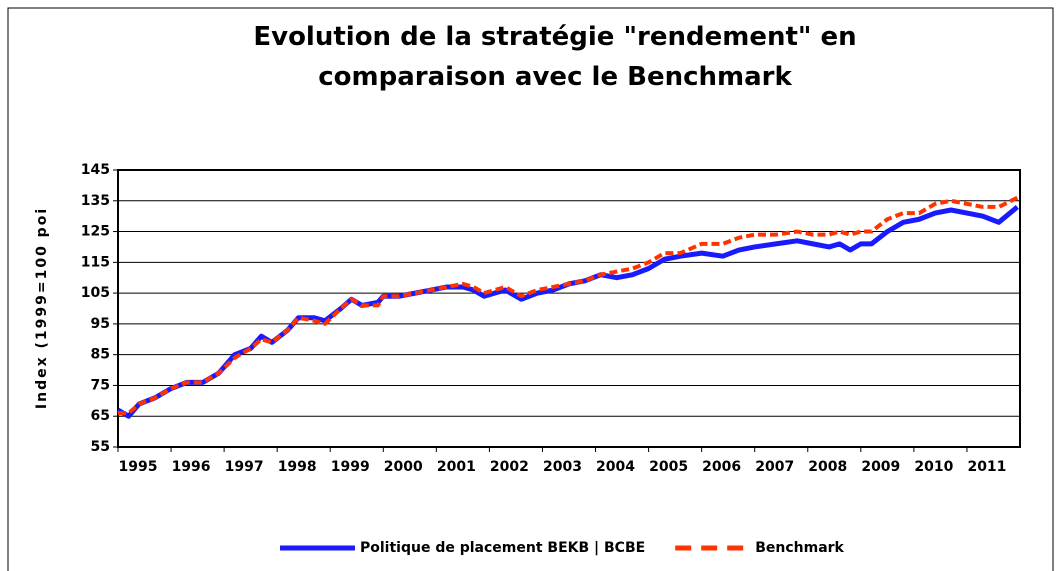  Describe the element at coordinates (933, 467) in the screenshot. I see `x-tick-label: 2010` at that location.